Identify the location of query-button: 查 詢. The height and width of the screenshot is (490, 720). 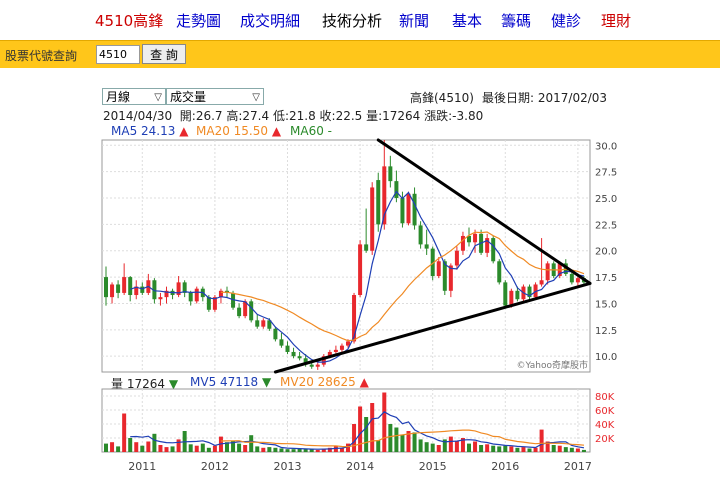
(164, 54).